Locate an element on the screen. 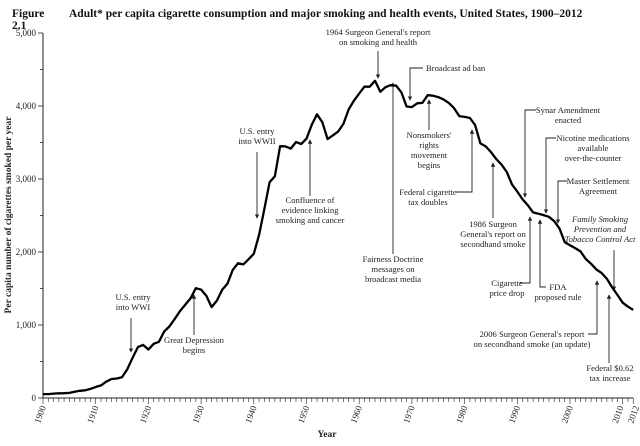 The image size is (640, 446). x-tick-label: 2010 is located at coordinates (618, 414).